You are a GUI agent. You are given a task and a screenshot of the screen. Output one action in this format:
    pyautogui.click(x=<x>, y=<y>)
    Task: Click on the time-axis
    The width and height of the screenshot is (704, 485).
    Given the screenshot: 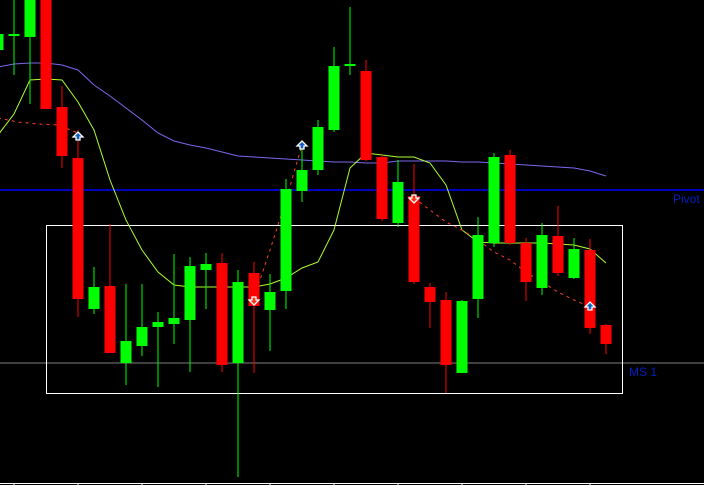 What is the action you would take?
    pyautogui.click(x=352, y=484)
    